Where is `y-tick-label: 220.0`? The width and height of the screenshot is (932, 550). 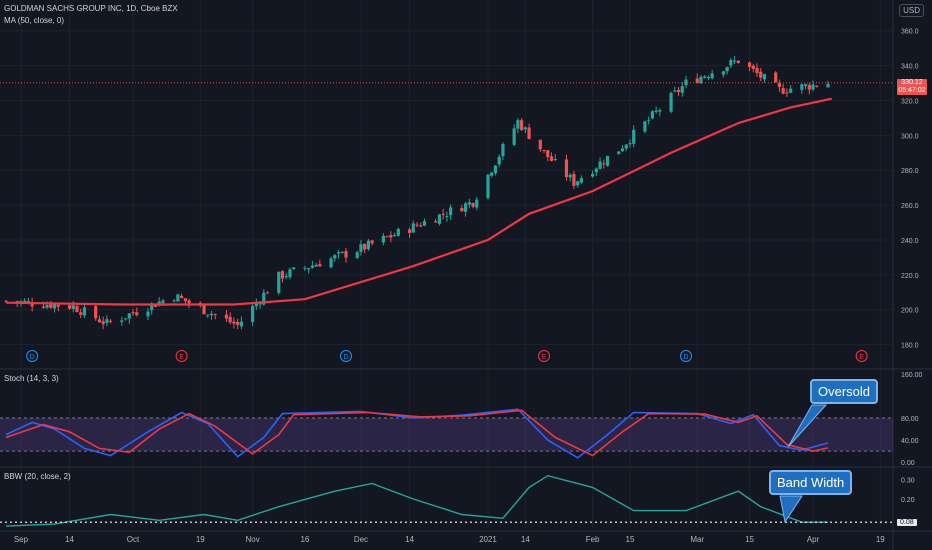
y-tick-label: 220.0 is located at coordinates (910, 276).